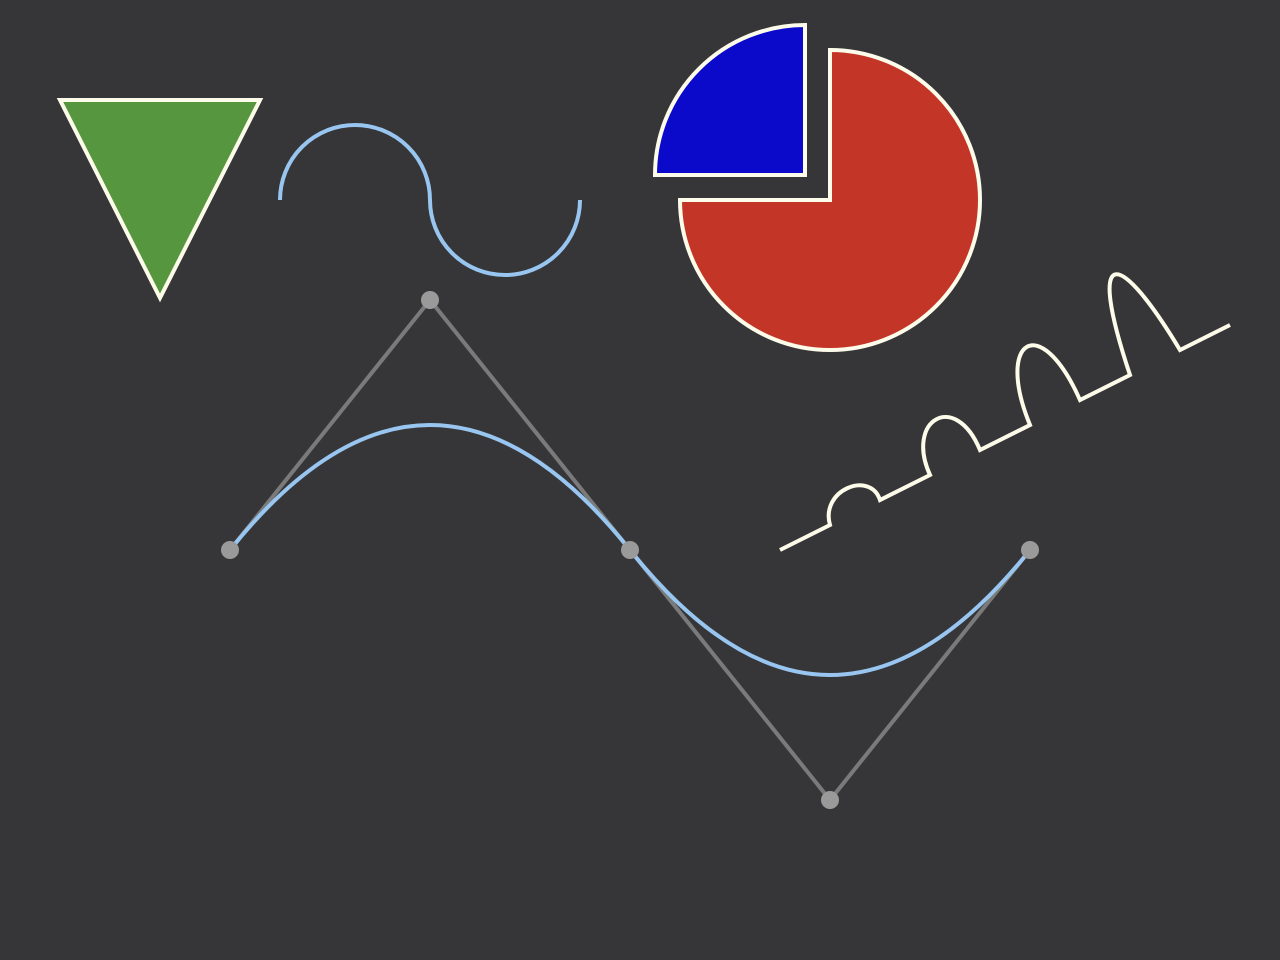  Describe the element at coordinates (160, 200) in the screenshot. I see `triangle-shape` at that location.